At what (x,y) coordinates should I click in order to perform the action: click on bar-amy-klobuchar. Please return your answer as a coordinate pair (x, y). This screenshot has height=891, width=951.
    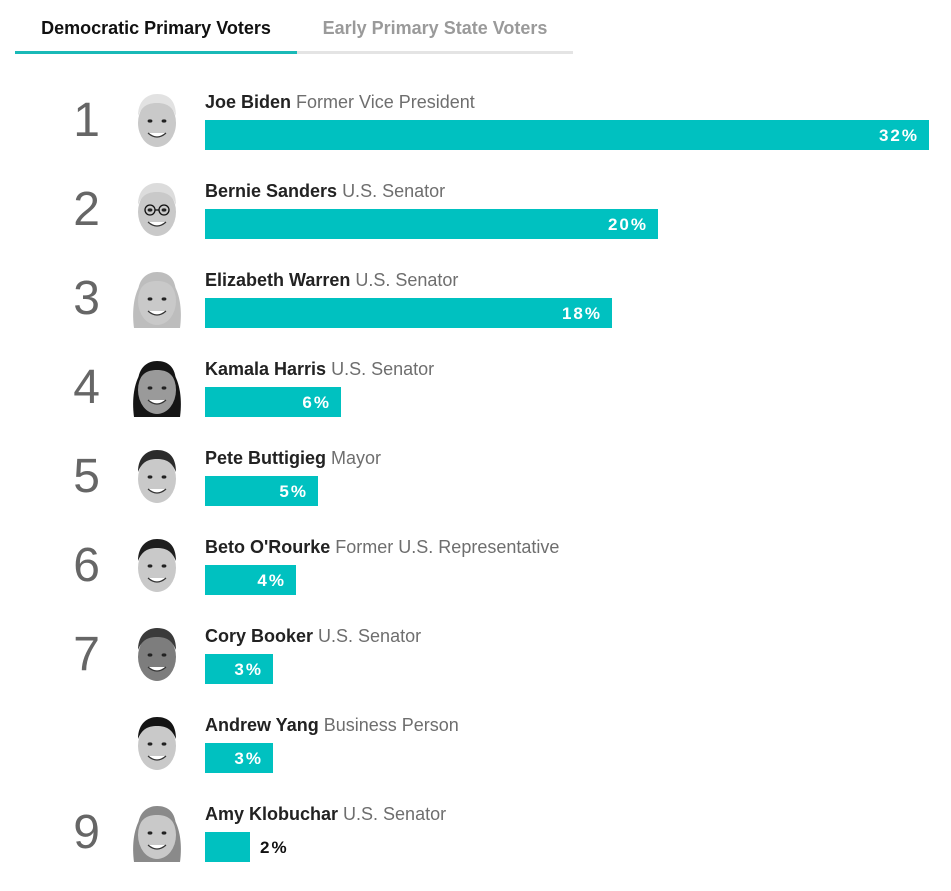
    Looking at the image, I should click on (227, 847).